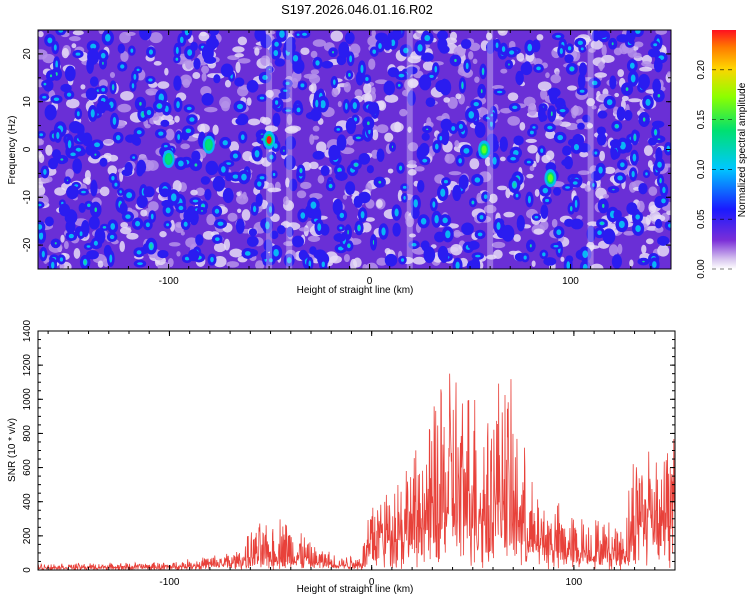 The width and height of the screenshot is (750, 600). What do you see at coordinates (209, 144) in the screenshot?
I see `spectrogram-hotspot` at bounding box center [209, 144].